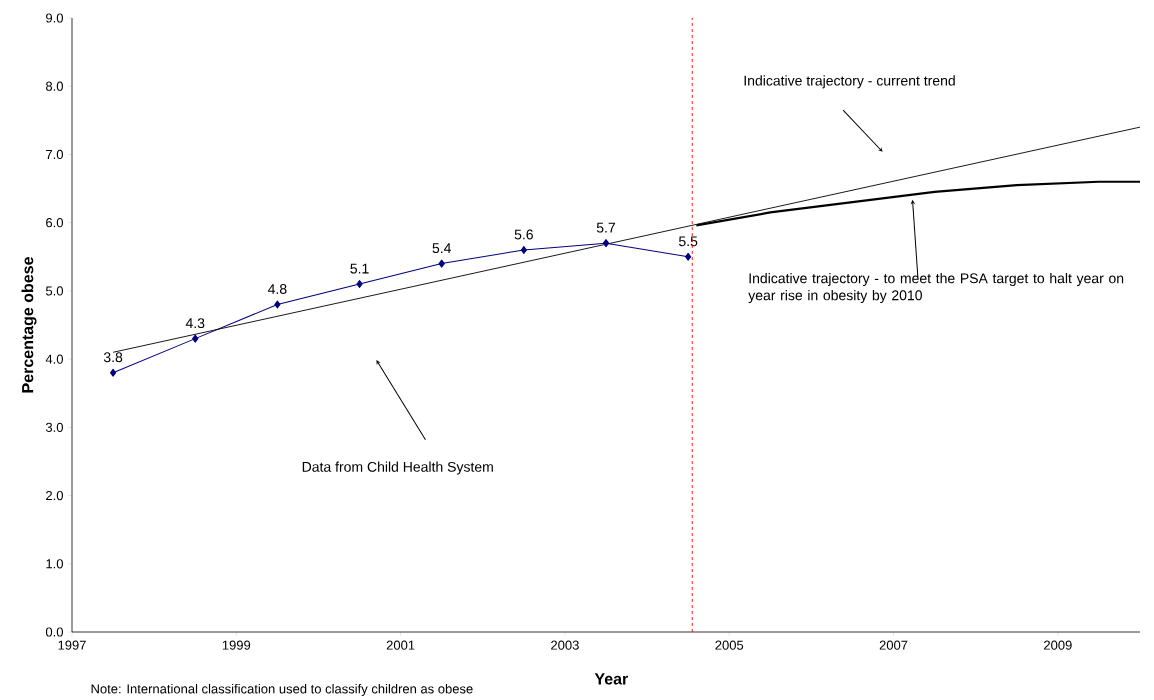 The image size is (1154, 700). What do you see at coordinates (72, 645) in the screenshot?
I see `x-tick-label: 1997` at bounding box center [72, 645].